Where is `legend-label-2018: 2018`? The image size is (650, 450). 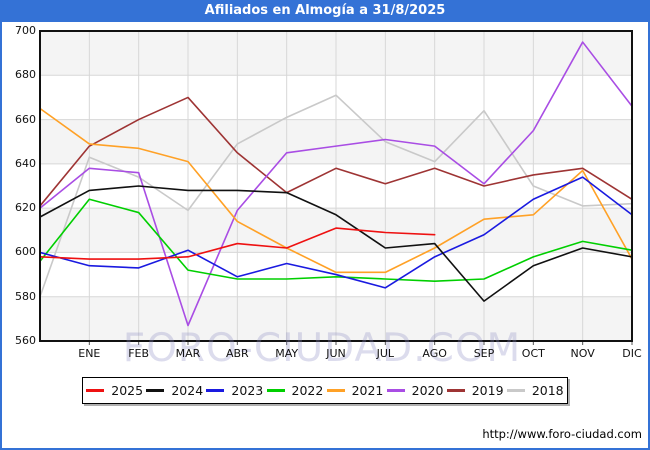 legend-label-2018: 2018 is located at coordinates (547, 390).